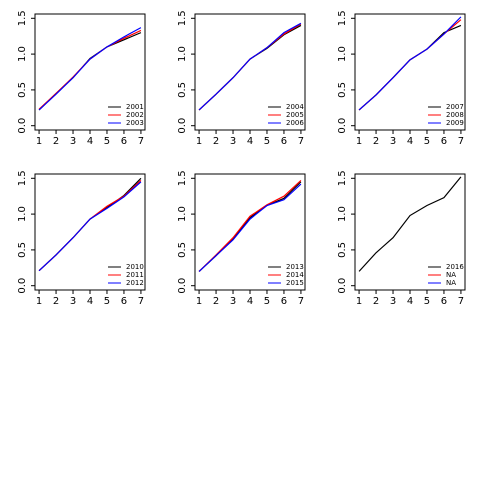  I want to click on legend-label: 2015, so click(295, 283).